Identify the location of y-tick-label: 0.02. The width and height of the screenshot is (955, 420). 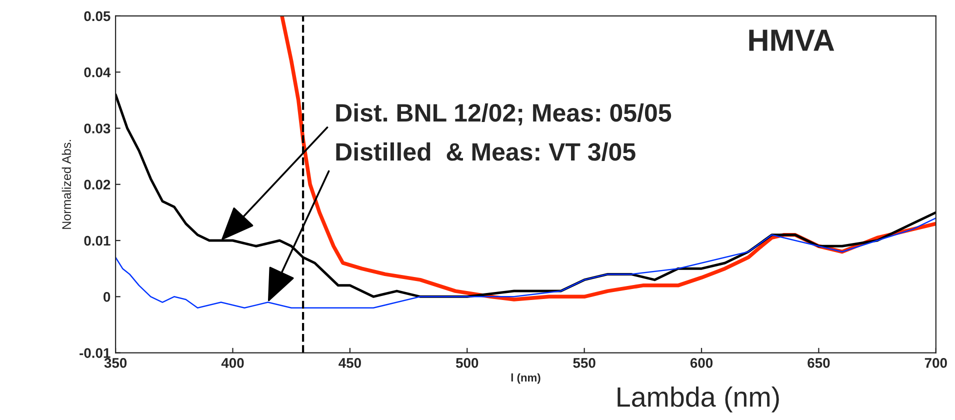
(97, 185).